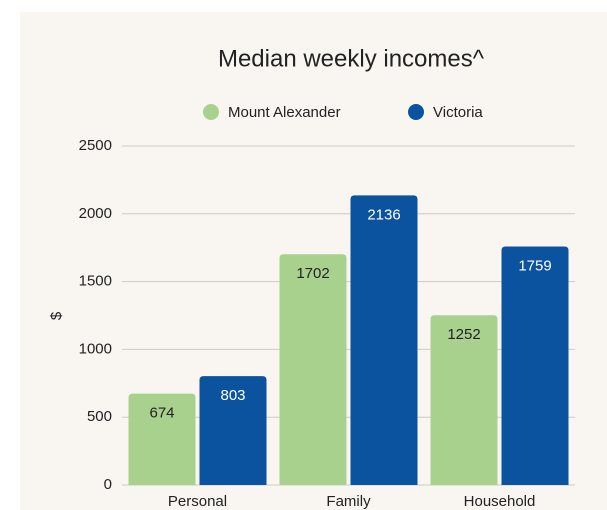 This screenshot has height=510, width=607. I want to click on y-tick-label: 2500, so click(95, 145).